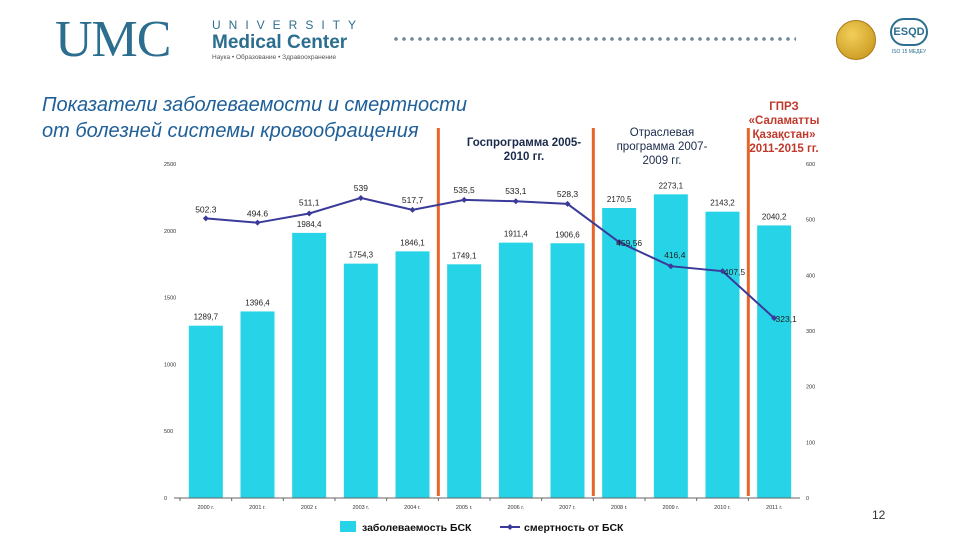 The width and height of the screenshot is (960, 540). Describe the element at coordinates (465, 190) in the screenshot. I see `line-value-label: 535,5` at that location.